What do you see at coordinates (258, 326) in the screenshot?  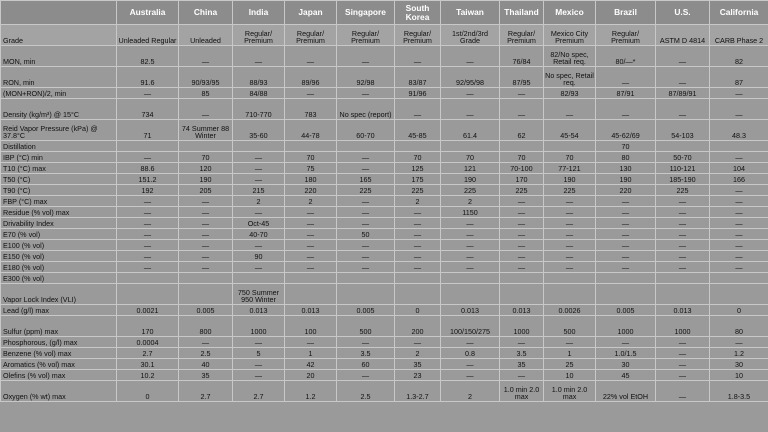 I see `table-cell: 1000` at bounding box center [258, 326].